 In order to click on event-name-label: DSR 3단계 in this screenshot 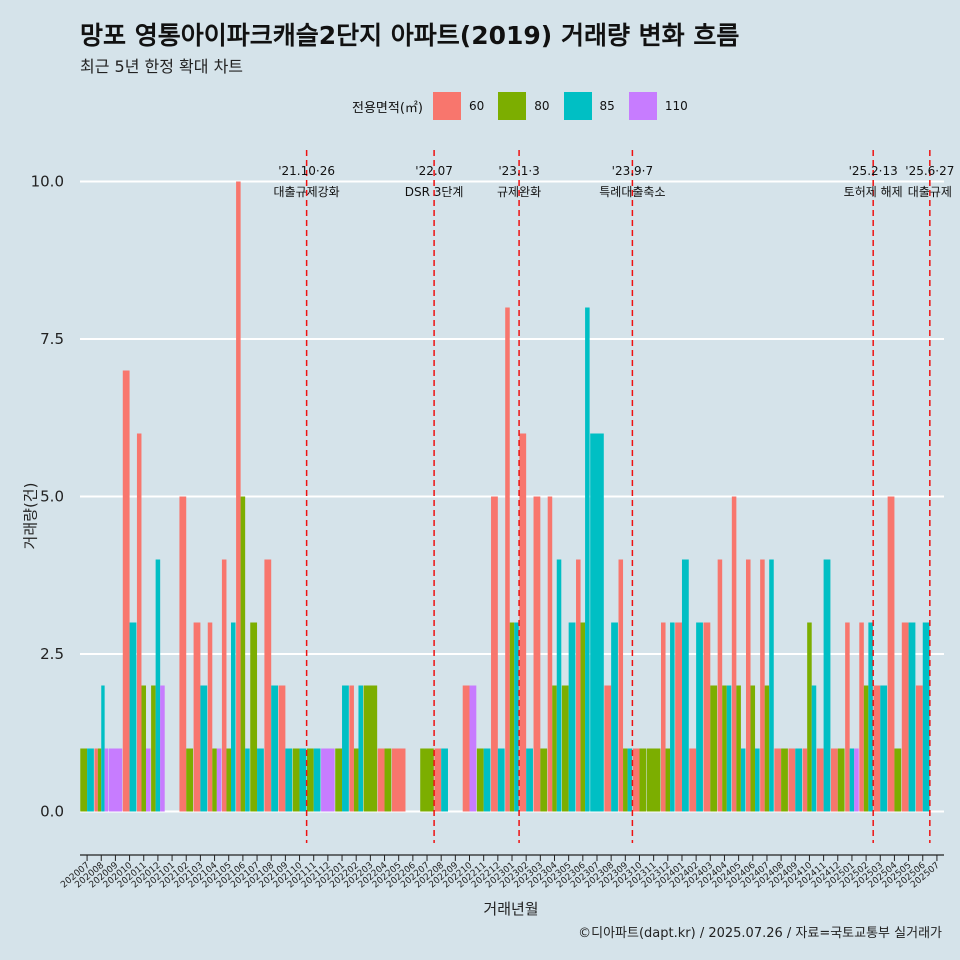, I will do `click(434, 192)`.